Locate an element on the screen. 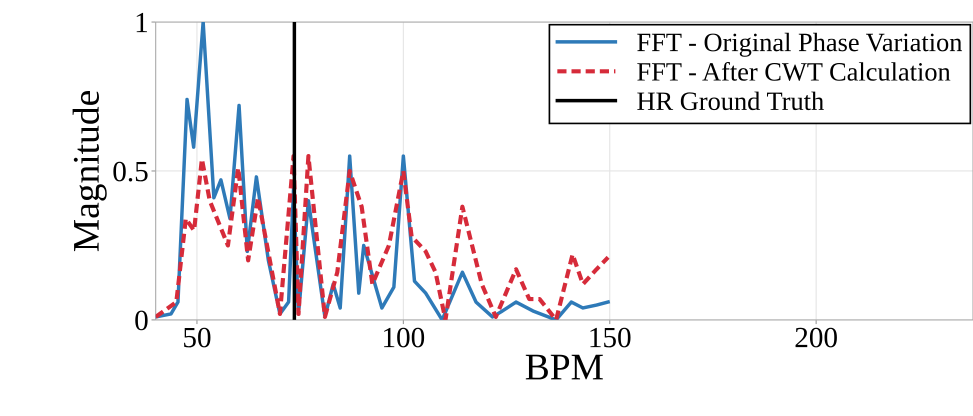  y-tick-label: 0 is located at coordinates (141, 320).